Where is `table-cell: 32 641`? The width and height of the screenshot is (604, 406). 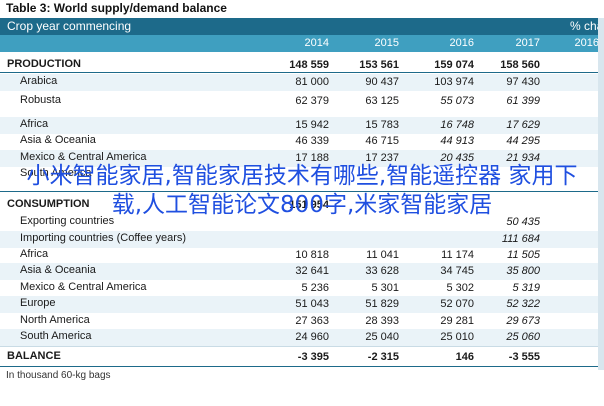 table-cell: 32 641 is located at coordinates (312, 271).